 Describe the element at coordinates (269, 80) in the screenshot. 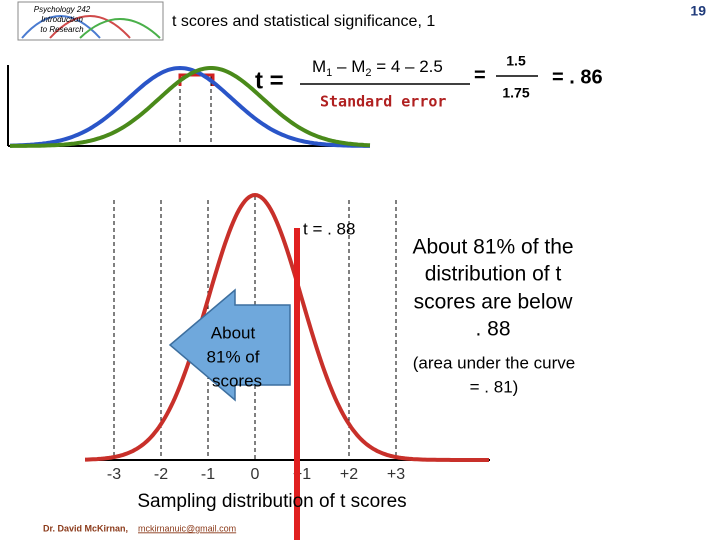

I see `formula-lhs: t =` at that location.